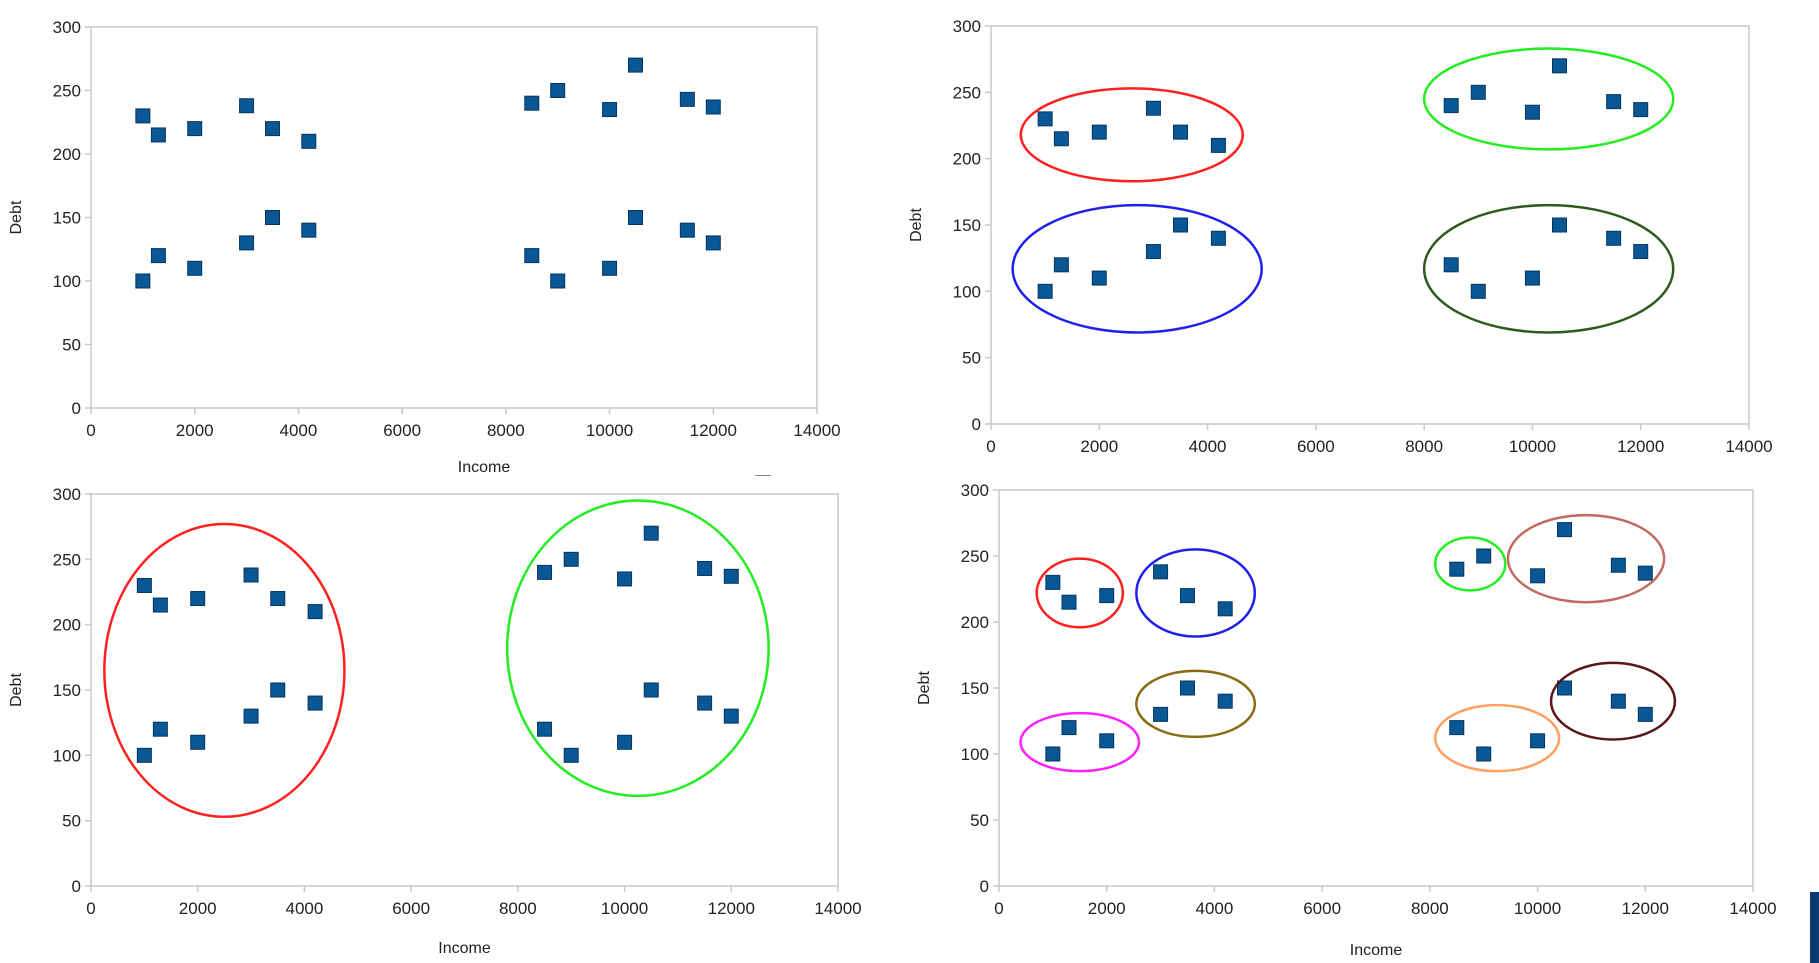  Describe the element at coordinates (979, 820) in the screenshot. I see `y-tick-label: 50` at that location.